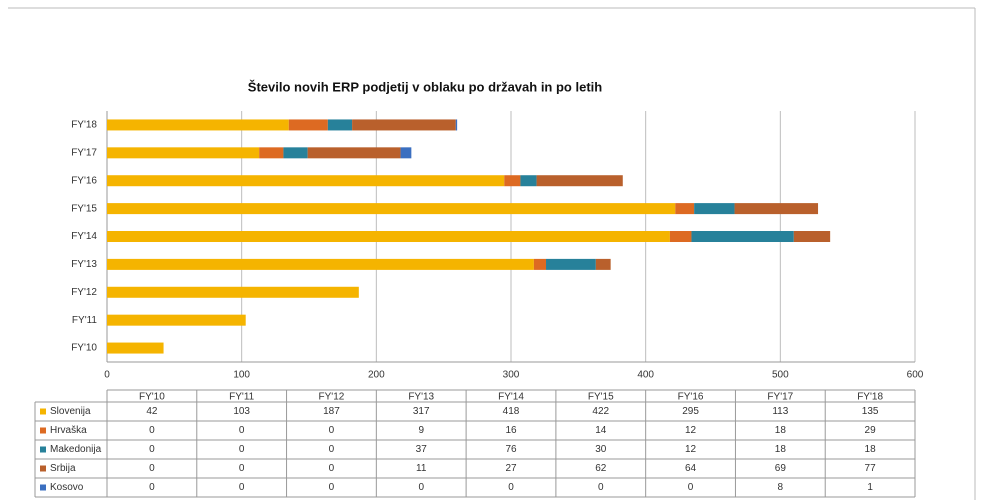  Describe the element at coordinates (76, 449) in the screenshot. I see `legend-label: Makedonija` at that location.